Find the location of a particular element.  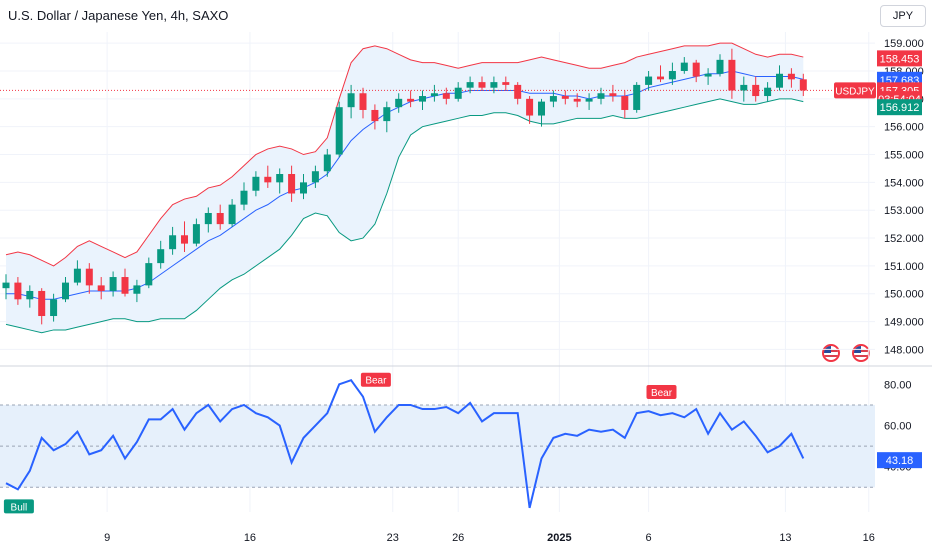

price-tick-label: 148.000 is located at coordinates (904, 350).